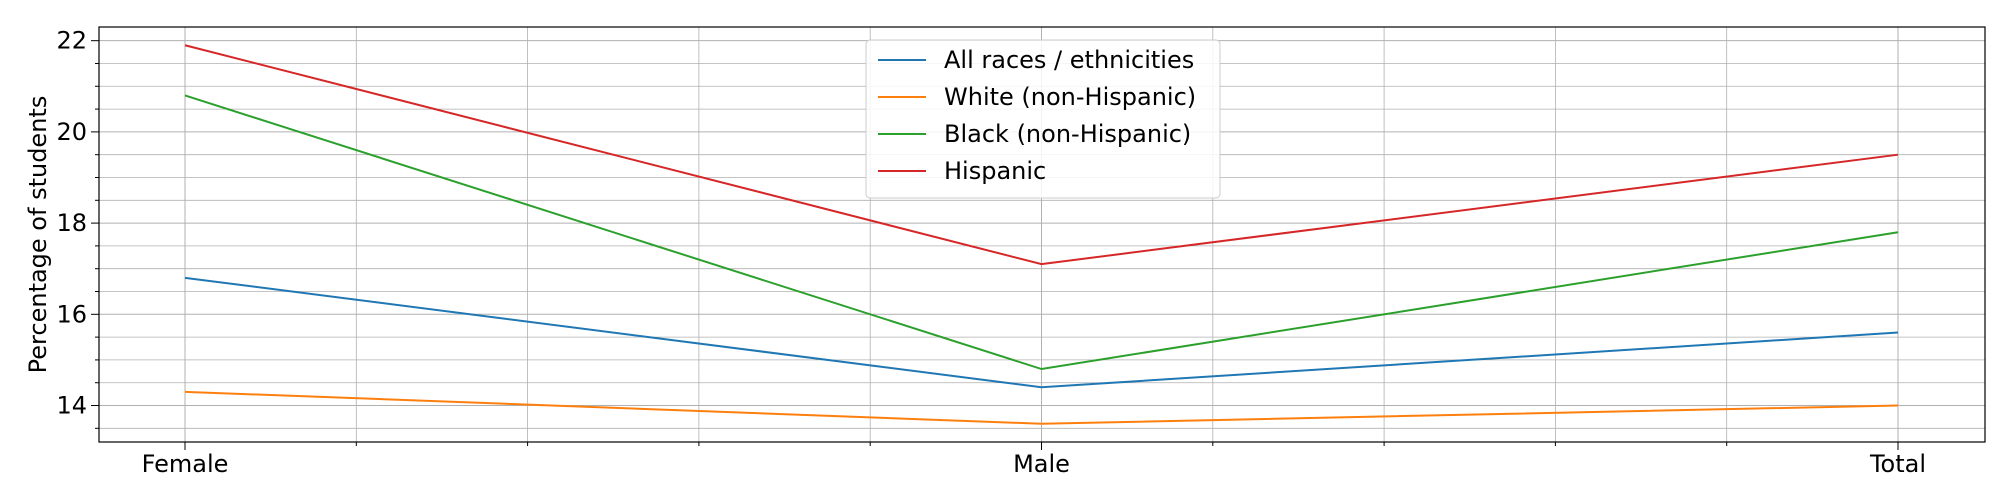 The image size is (2000, 500). I want to click on legend-box, so click(1043, 119).